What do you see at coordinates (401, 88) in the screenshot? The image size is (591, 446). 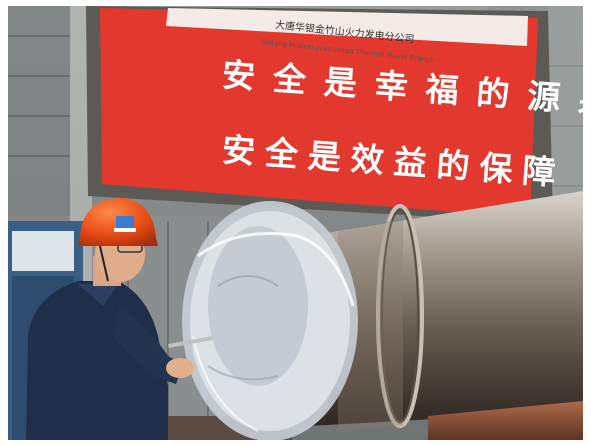 I see `banner-slogan-1: 安全是幸福的源泉` at bounding box center [401, 88].